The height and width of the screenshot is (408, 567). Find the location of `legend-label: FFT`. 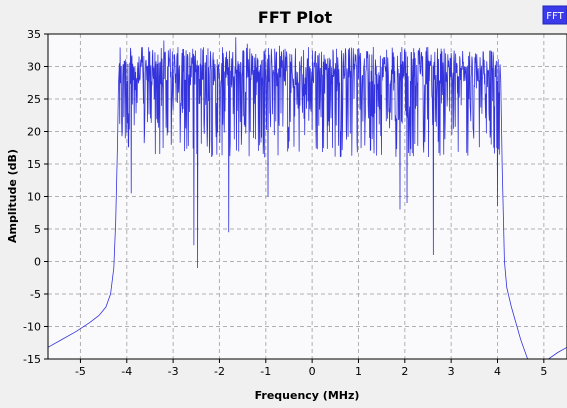

legend-label: FFT is located at coordinates (555, 16).